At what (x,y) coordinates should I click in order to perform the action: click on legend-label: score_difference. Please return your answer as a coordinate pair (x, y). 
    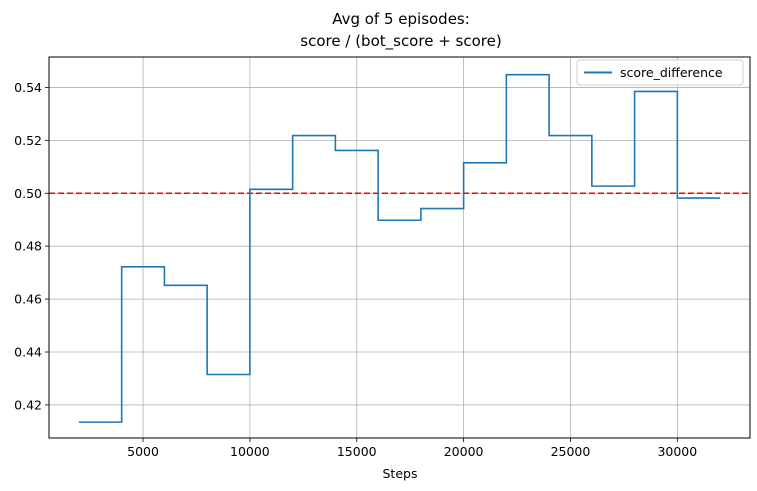
    Looking at the image, I should click on (671, 72).